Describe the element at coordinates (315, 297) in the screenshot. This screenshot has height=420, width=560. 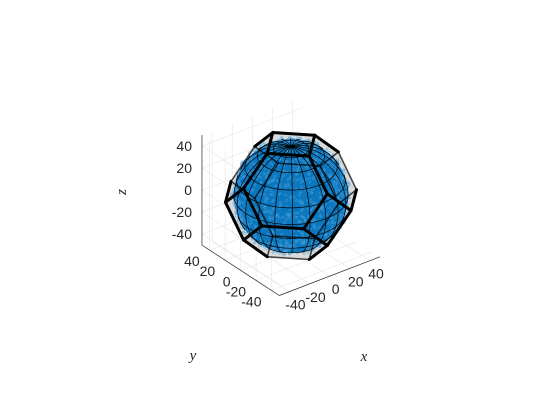
I see `x-tick-label: -20` at that location.